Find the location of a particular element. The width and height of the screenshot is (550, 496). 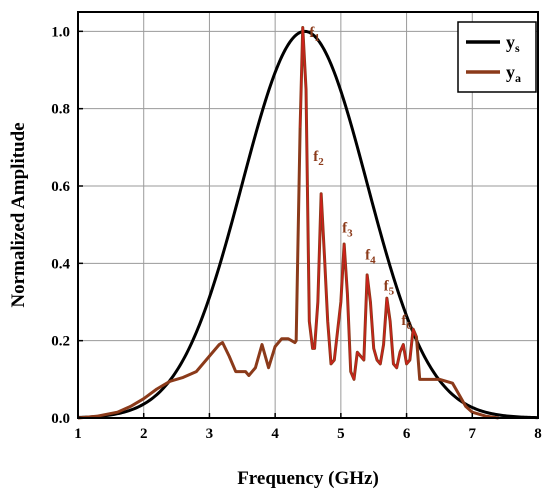

x-tick-label: 4 is located at coordinates (275, 434).